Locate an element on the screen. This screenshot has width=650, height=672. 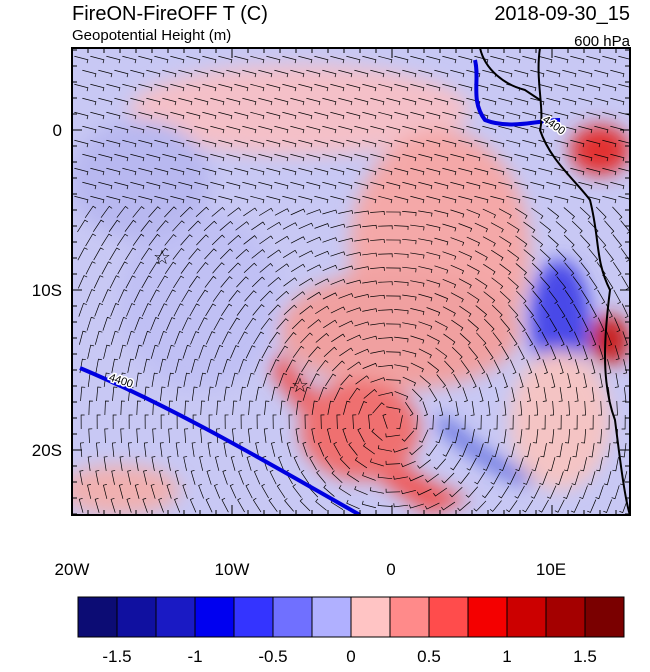
colorbar-label: -1.5 is located at coordinates (116, 656).